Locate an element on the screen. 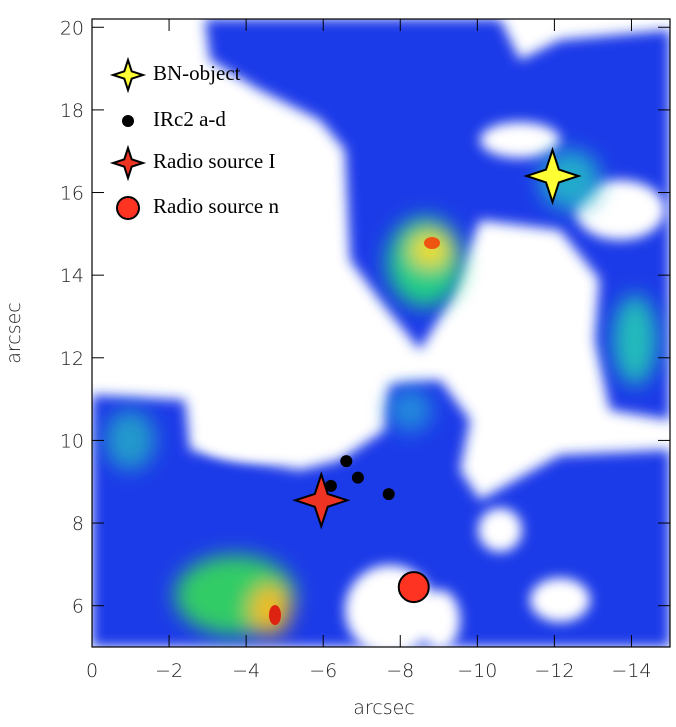 Image resolution: width=676 pixels, height=727 pixels. legend-label: BN-object is located at coordinates (197, 73).